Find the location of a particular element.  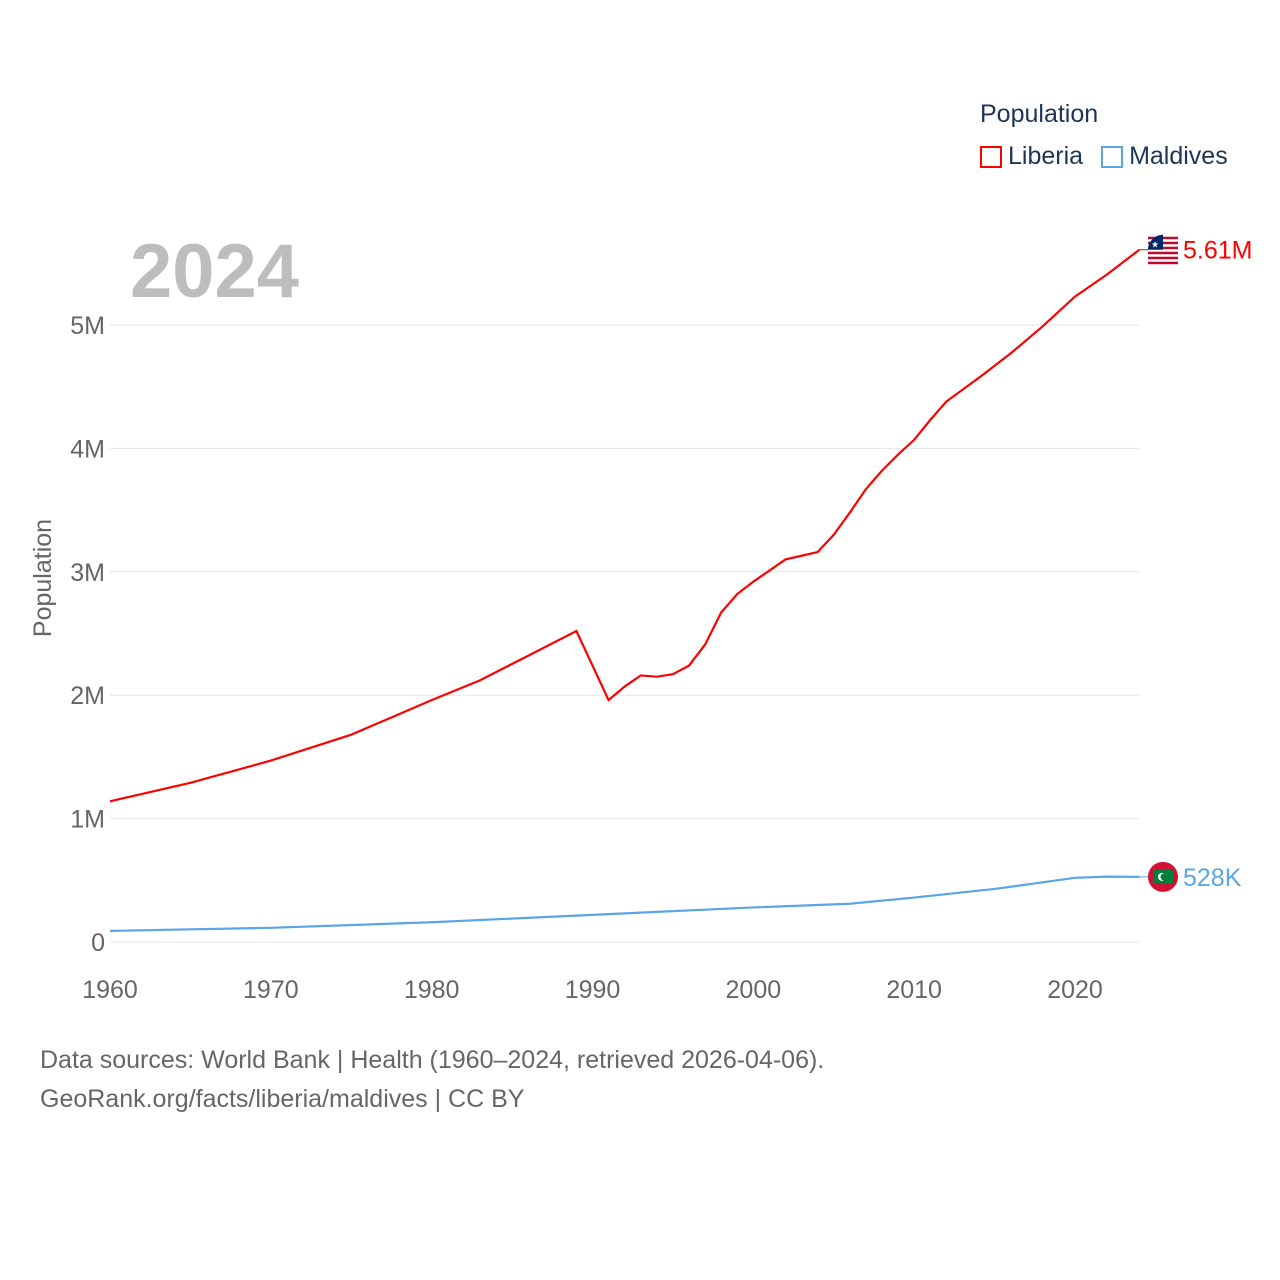

flag-star: ★ is located at coordinates (1155, 245).